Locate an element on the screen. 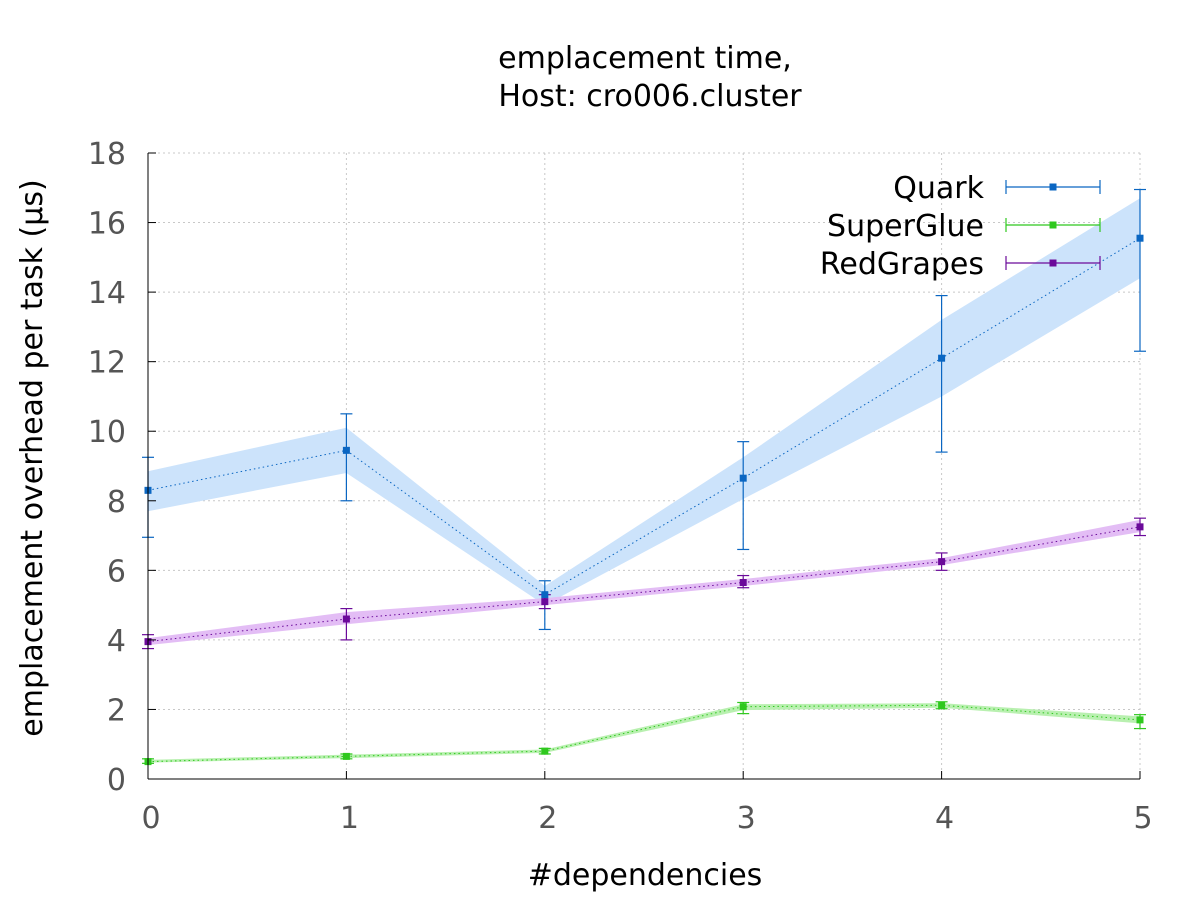  legend-marker-superglue is located at coordinates (1053, 225).